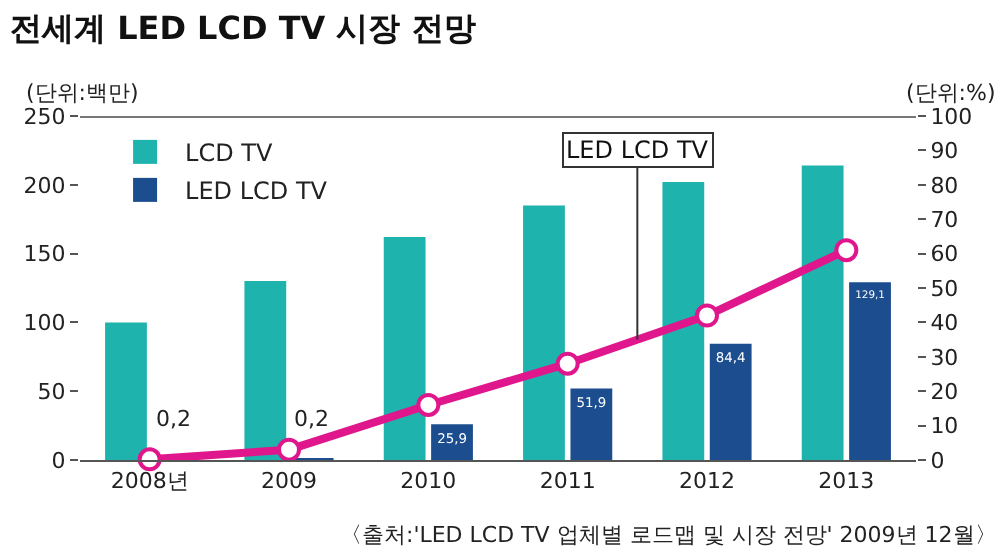 This screenshot has width=1000, height=552. What do you see at coordinates (44, 254) in the screenshot?
I see `y-tick-label: 150` at bounding box center [44, 254].